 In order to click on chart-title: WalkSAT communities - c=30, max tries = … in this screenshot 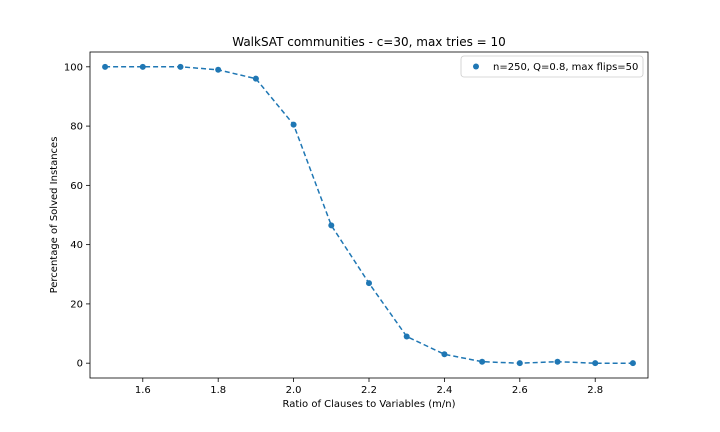, I will do `click(369, 42)`.